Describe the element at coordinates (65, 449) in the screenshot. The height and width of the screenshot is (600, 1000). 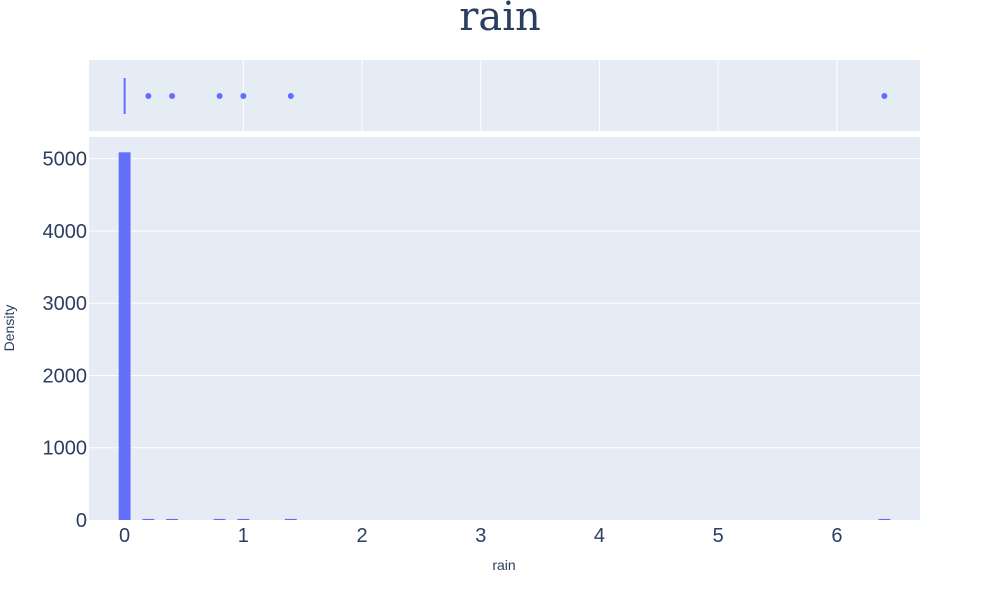
I see `y-tick-label: 1000` at that location.